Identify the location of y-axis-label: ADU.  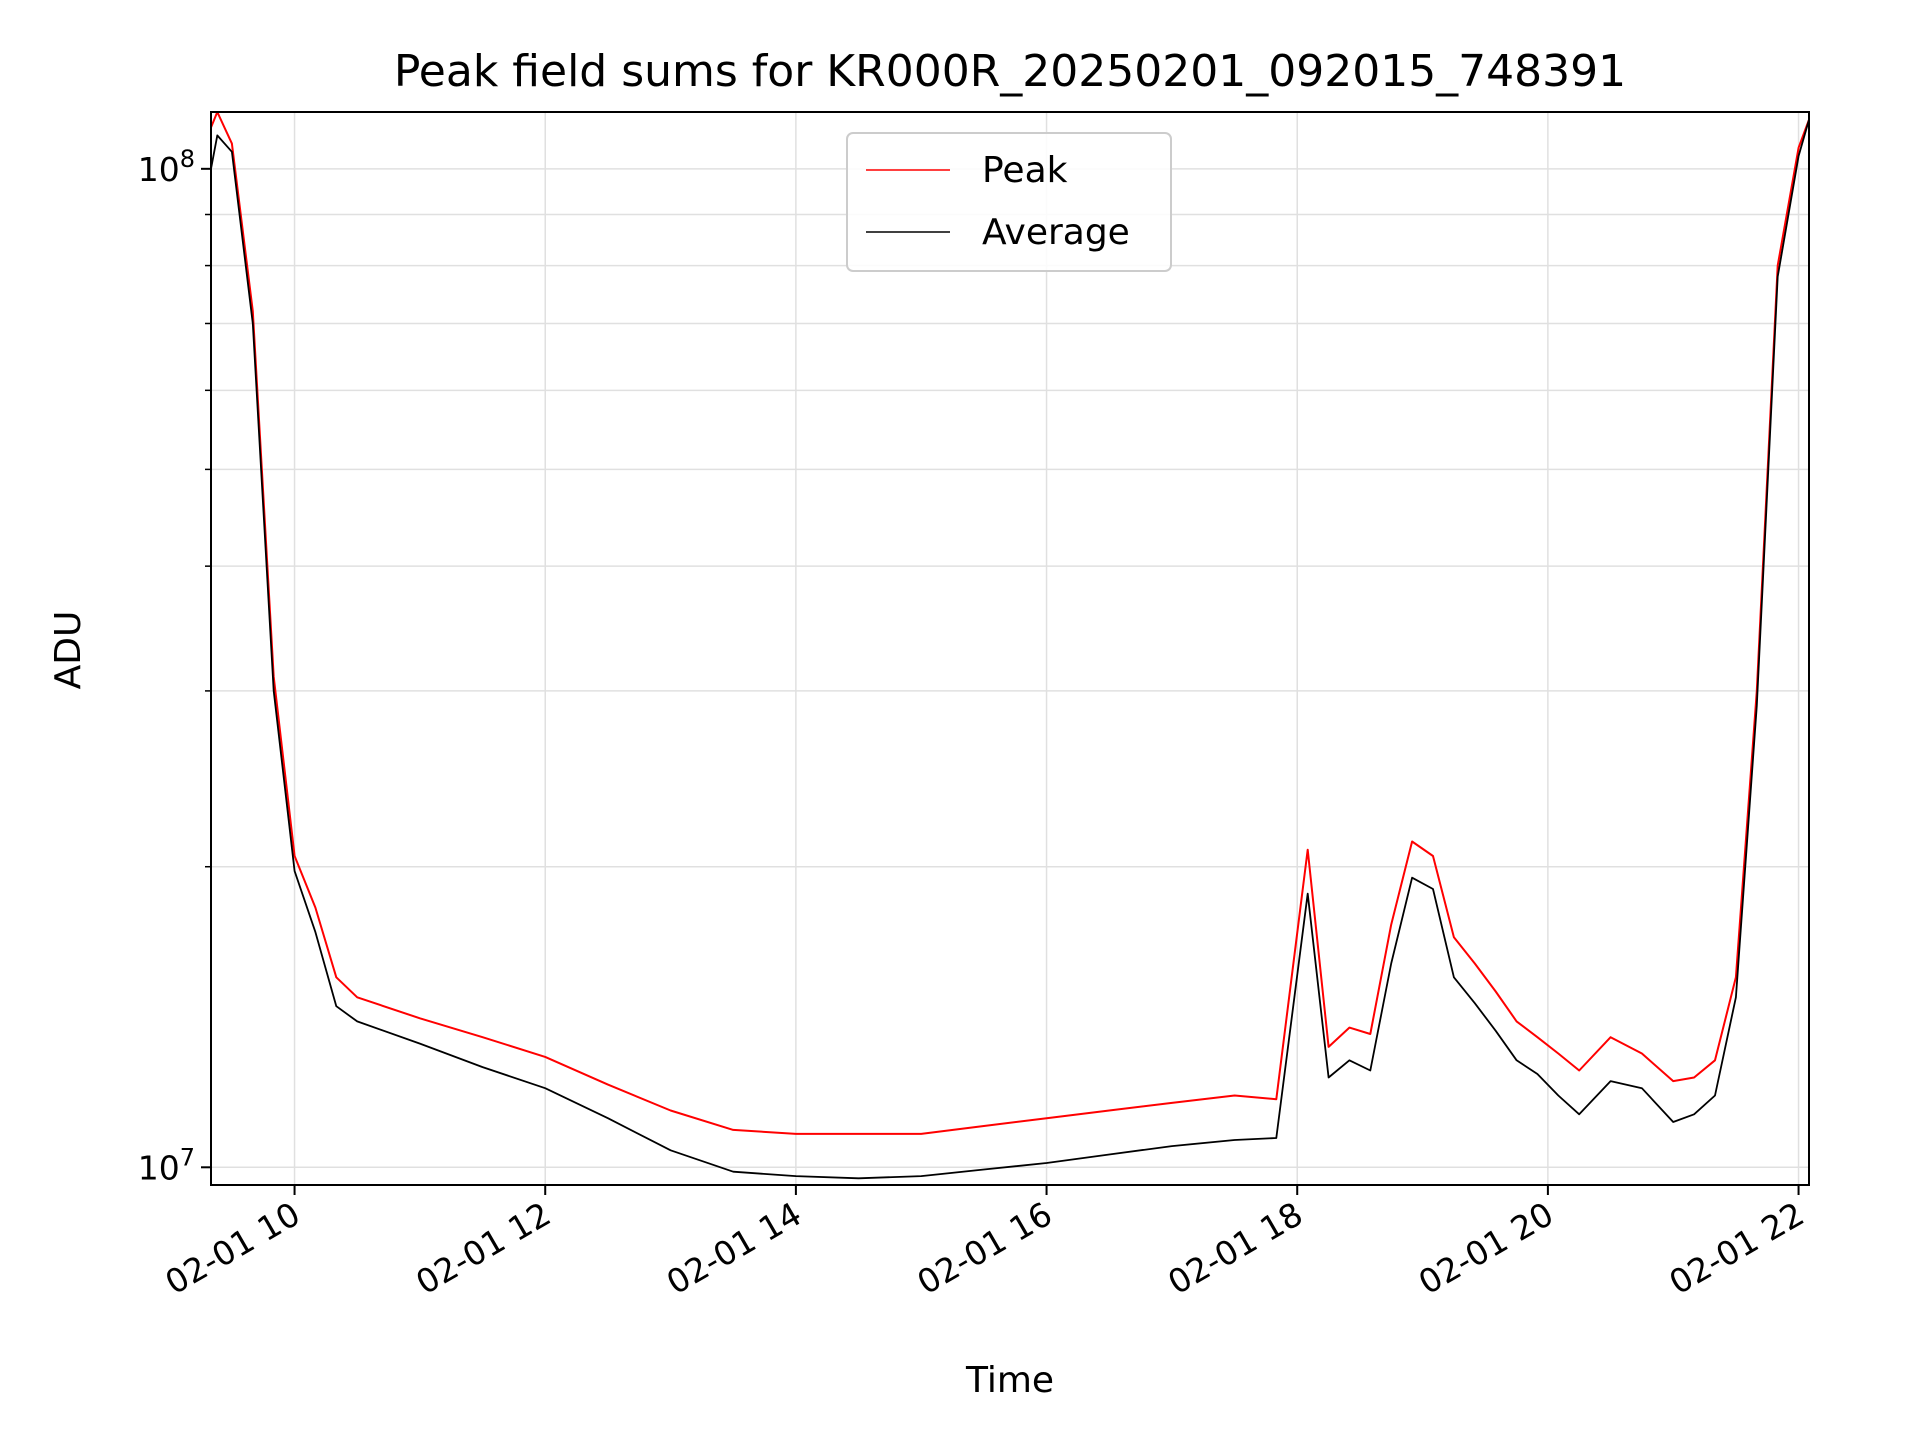
(68, 650).